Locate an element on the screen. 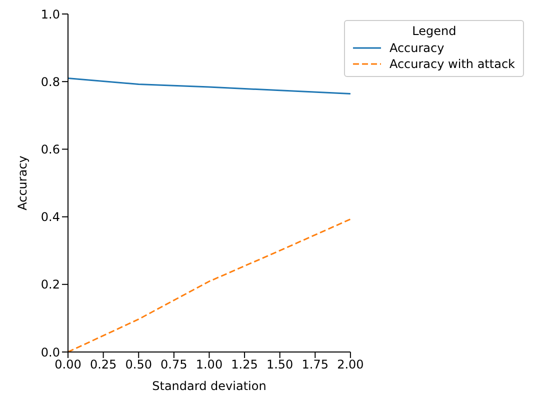 The height and width of the screenshot is (410, 550). x-tick-label: 1.50 is located at coordinates (280, 365).